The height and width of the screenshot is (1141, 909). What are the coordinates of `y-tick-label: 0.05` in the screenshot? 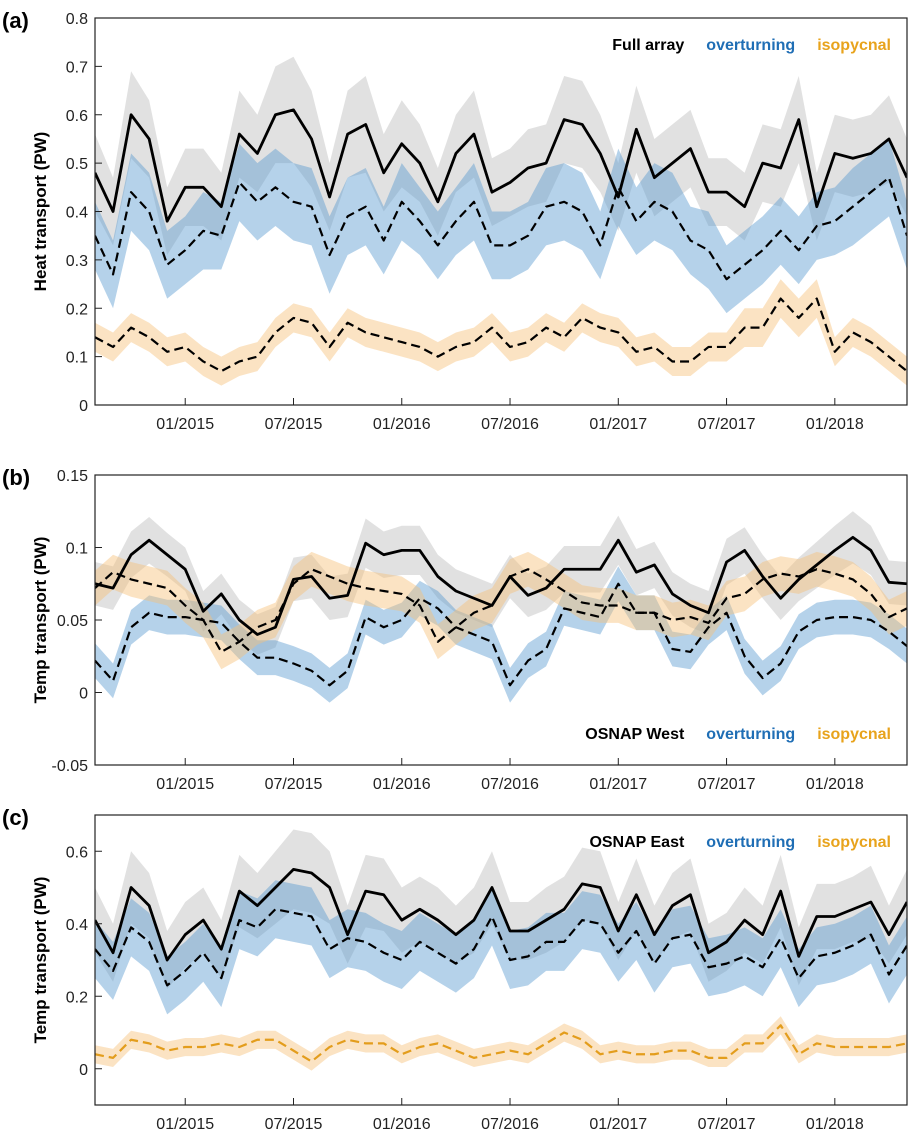 It's located at (72, 621).